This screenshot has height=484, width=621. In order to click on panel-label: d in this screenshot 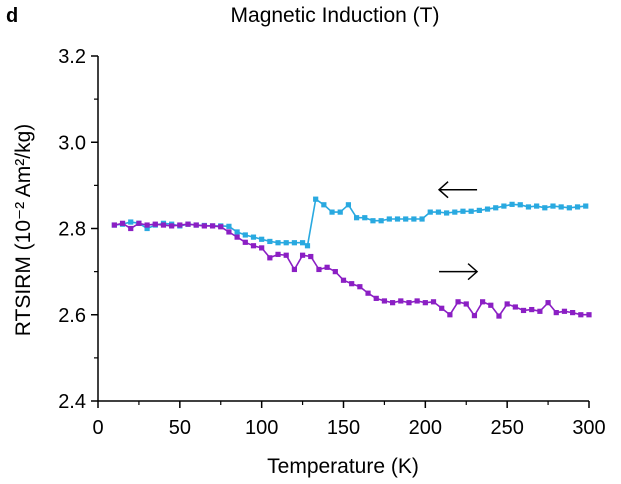, I will do `click(12, 16)`.